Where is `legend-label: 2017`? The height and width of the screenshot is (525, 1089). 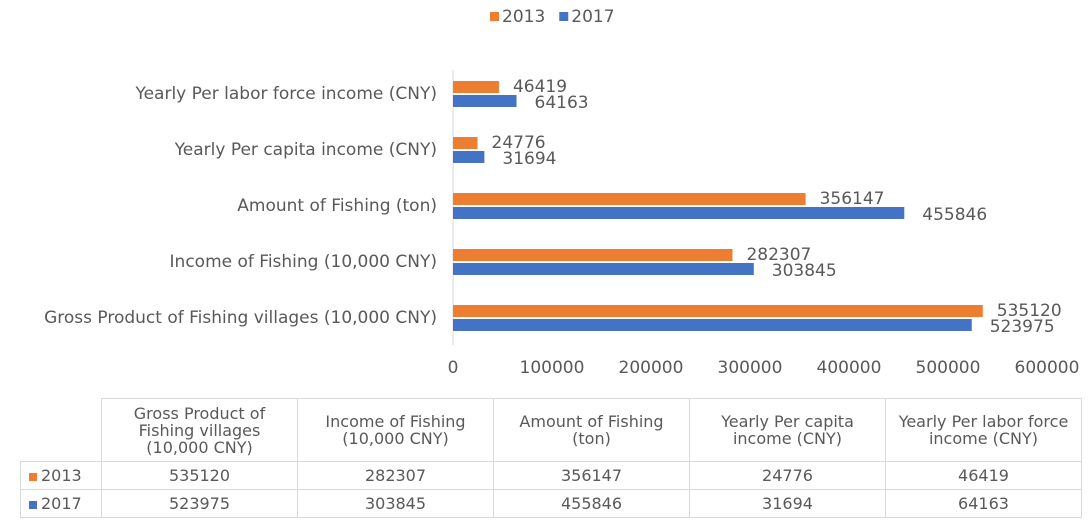 legend-label: 2017 is located at coordinates (592, 17).